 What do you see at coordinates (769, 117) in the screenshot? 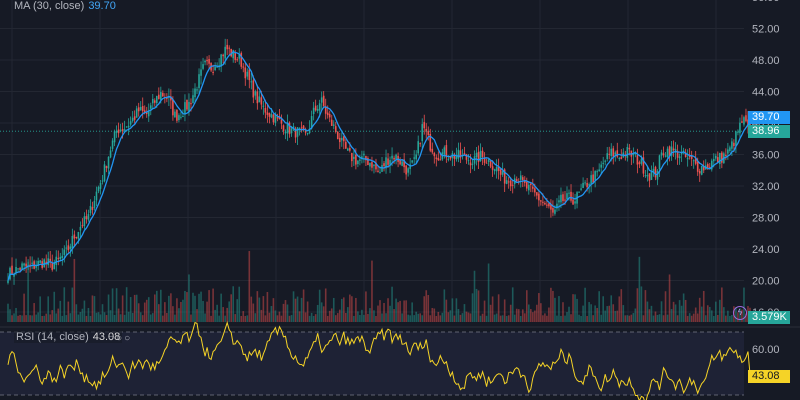
I see `ma-price-tag: 39.70` at bounding box center [769, 117].